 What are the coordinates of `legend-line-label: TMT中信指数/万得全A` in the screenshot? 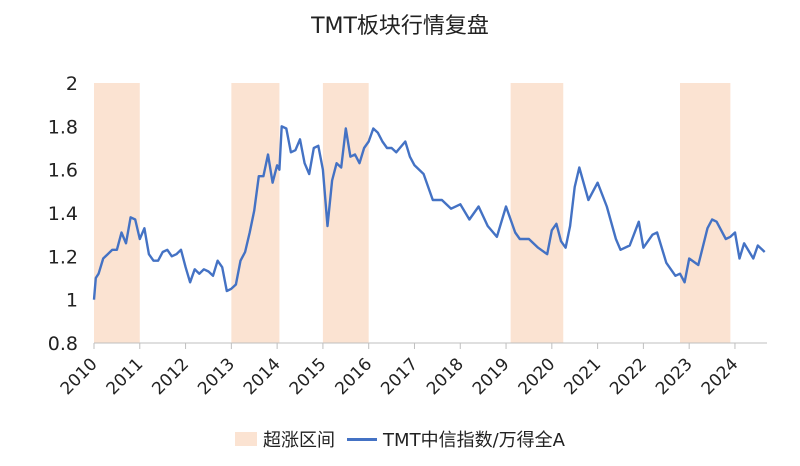 It's located at (474, 440).